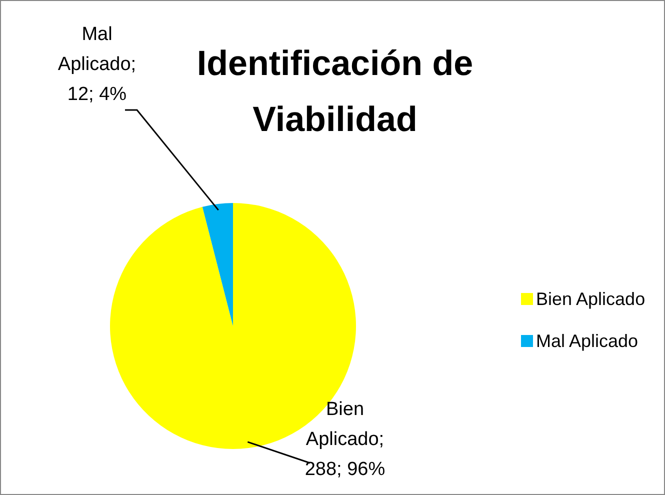  What do you see at coordinates (587, 341) in the screenshot?
I see `legend-label: Mal Aplicado` at bounding box center [587, 341].